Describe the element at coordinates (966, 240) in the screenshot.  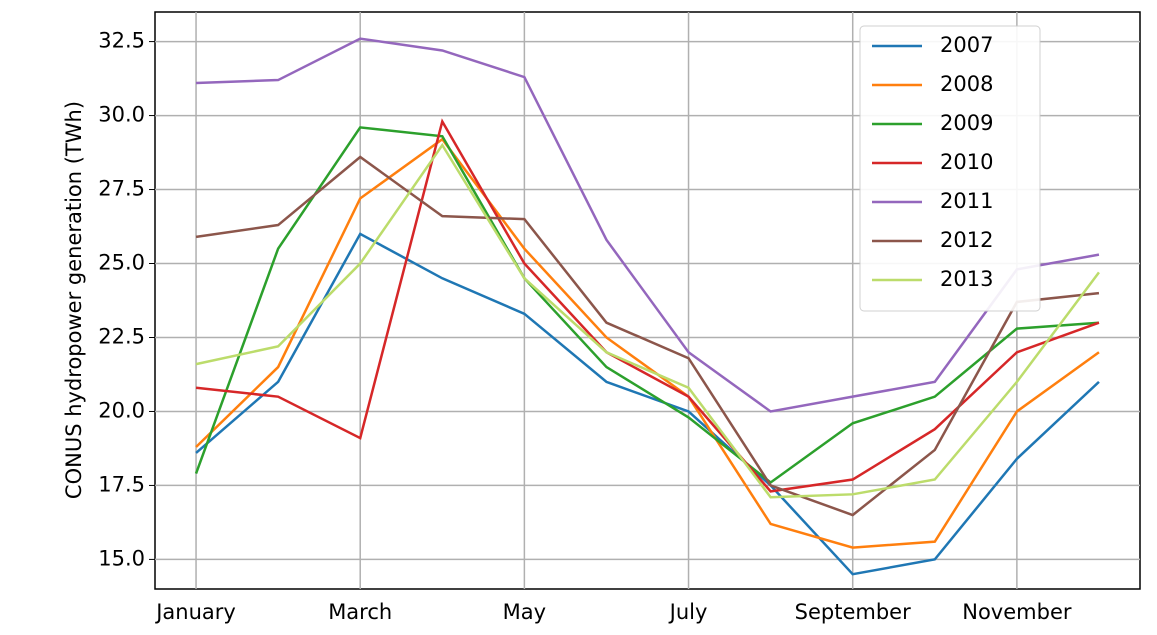
I see `legend-label: 2012` at that location.